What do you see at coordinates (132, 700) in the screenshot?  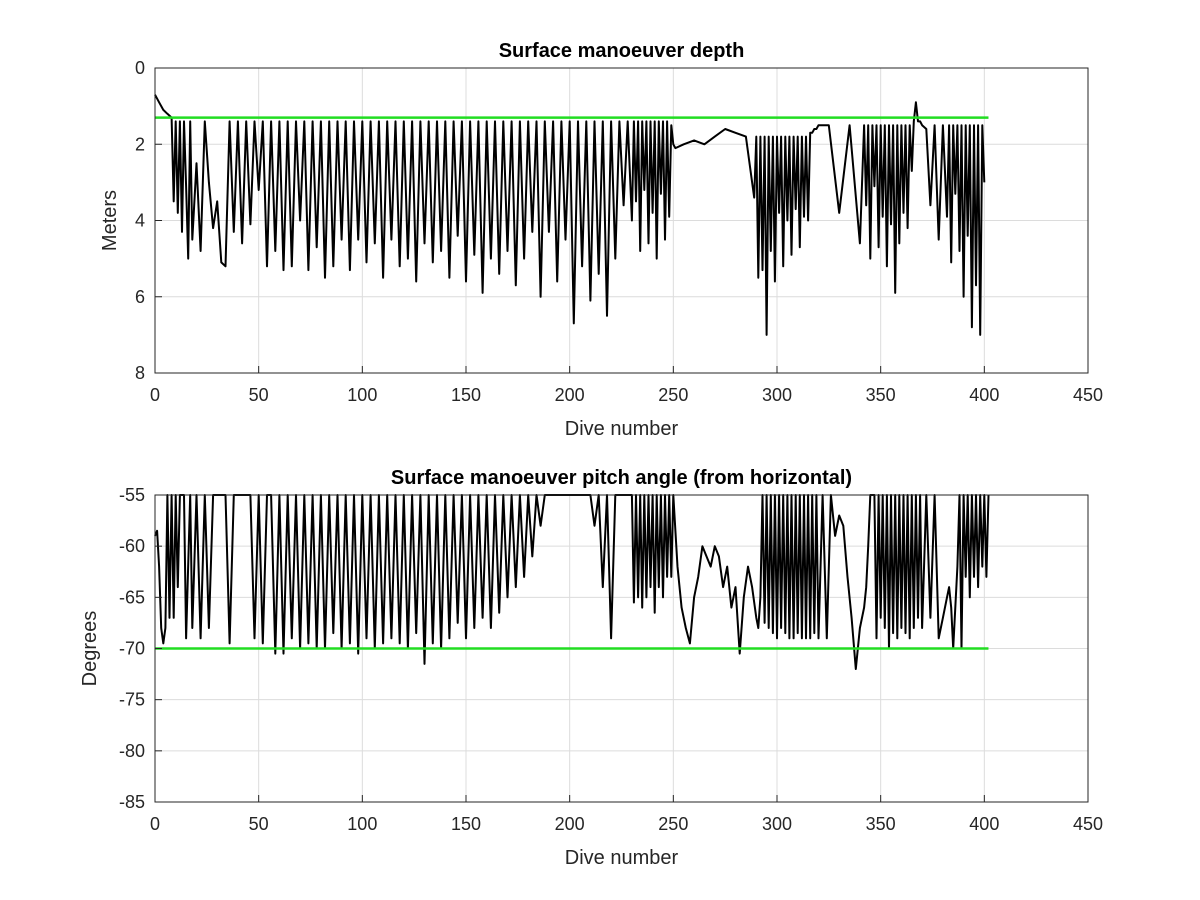 I see `pitch-ytick-label: -75` at bounding box center [132, 700].